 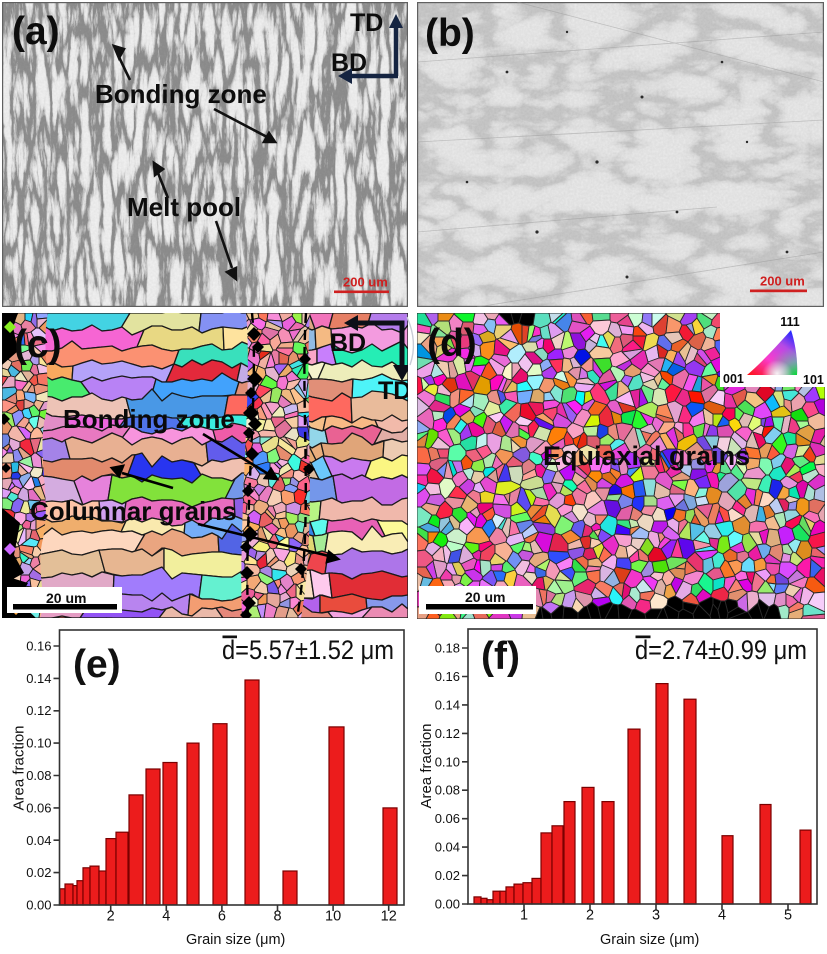 What do you see at coordinates (308, 650) in the screenshot?
I see `svg-text: d=5.57±1.52 μm` at bounding box center [308, 650].